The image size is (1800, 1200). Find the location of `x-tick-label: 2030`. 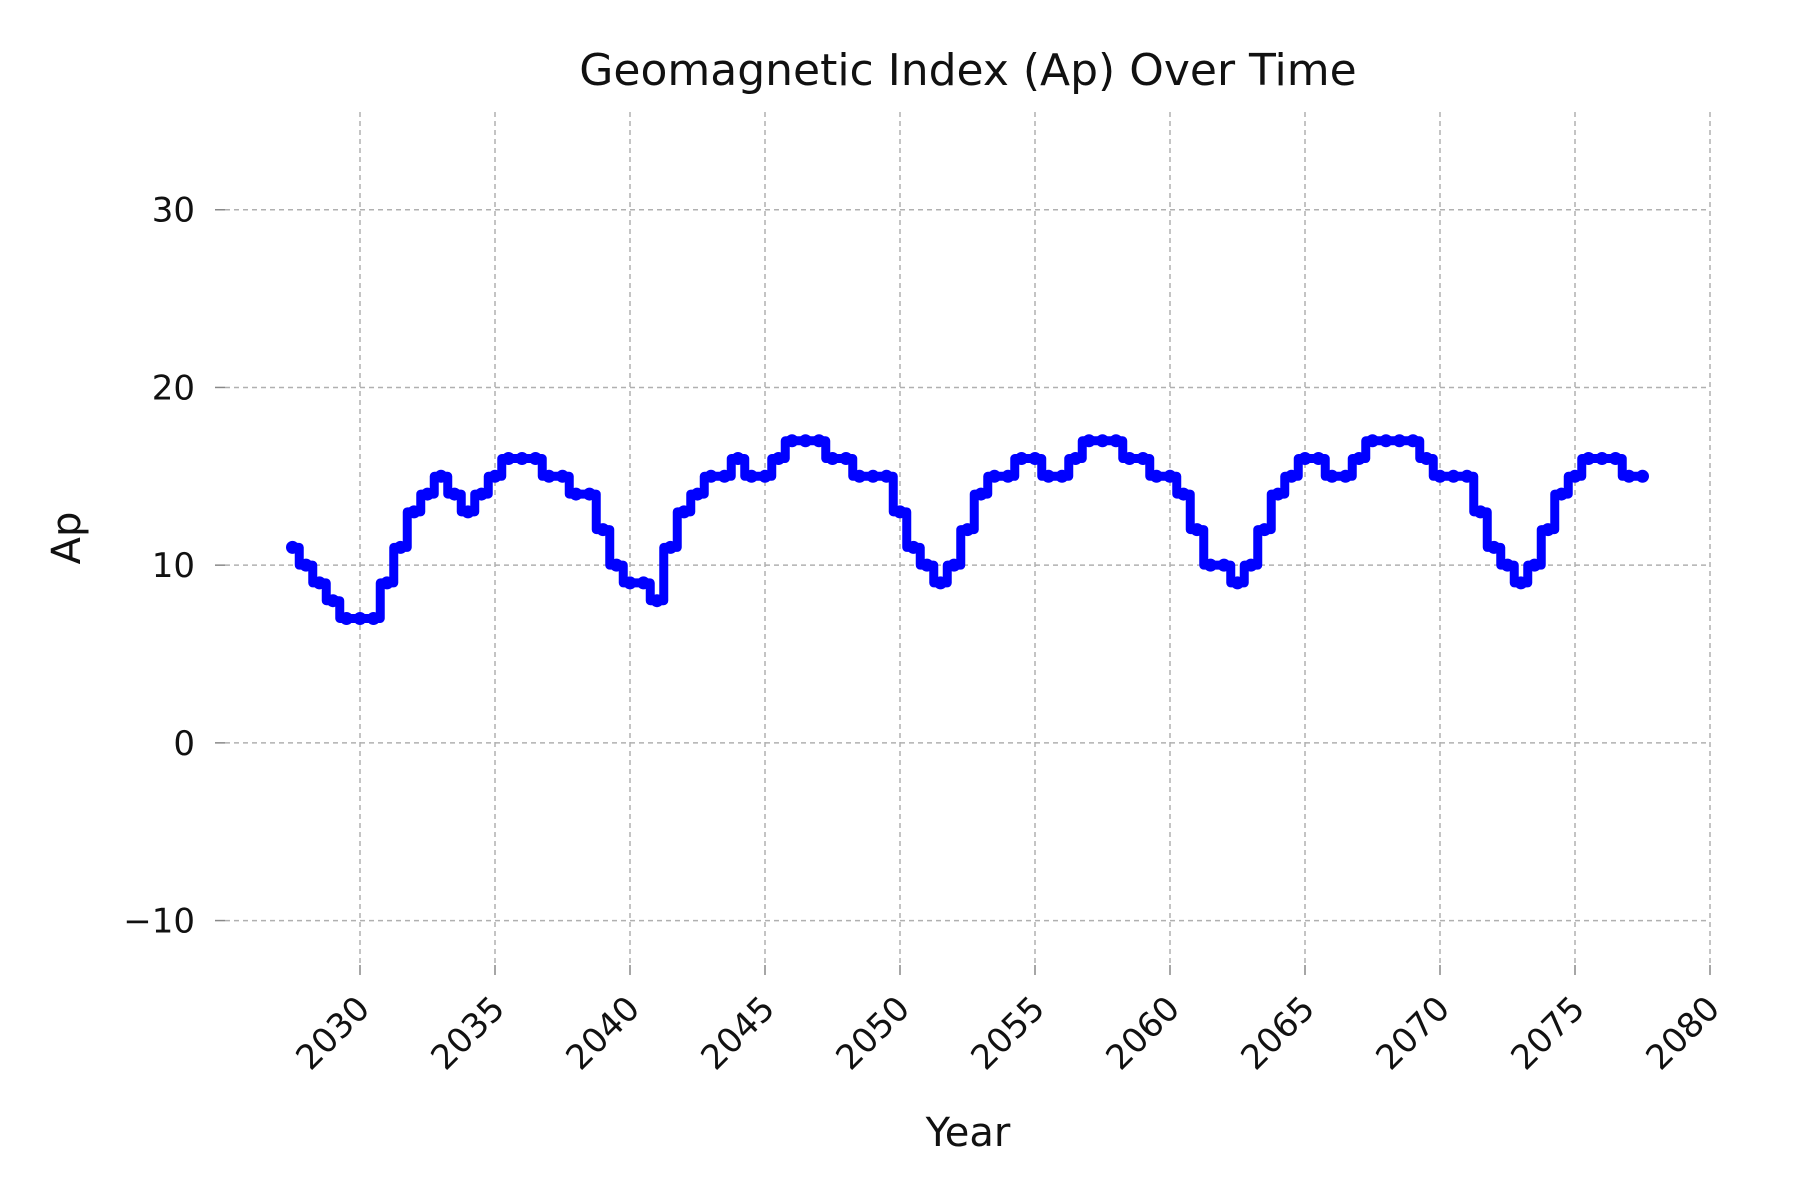

x-tick-label: 2030 is located at coordinates (332, 1033).